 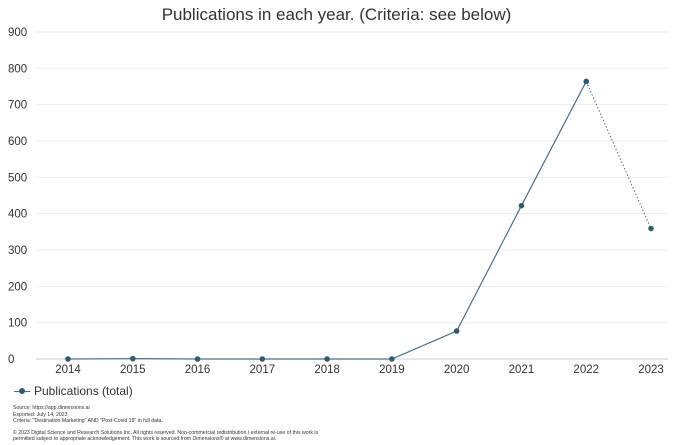 What do you see at coordinates (263, 370) in the screenshot?
I see `x-tick-label: 2017` at bounding box center [263, 370].